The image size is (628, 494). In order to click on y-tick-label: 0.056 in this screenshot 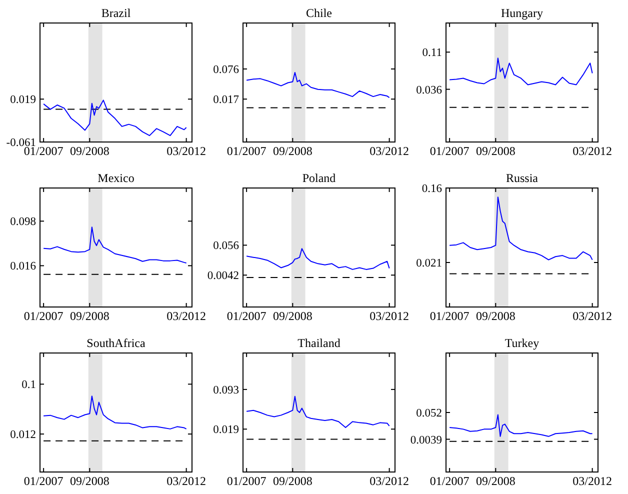, I will do `click(226, 246)`.